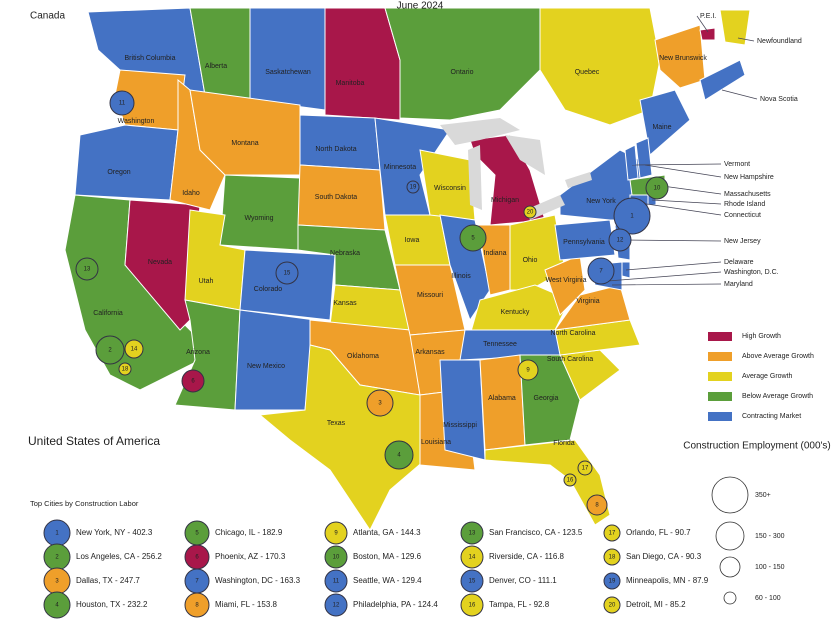  What do you see at coordinates (770, 567) in the screenshot?
I see `size-legend-label: 100 - 150` at bounding box center [770, 567].